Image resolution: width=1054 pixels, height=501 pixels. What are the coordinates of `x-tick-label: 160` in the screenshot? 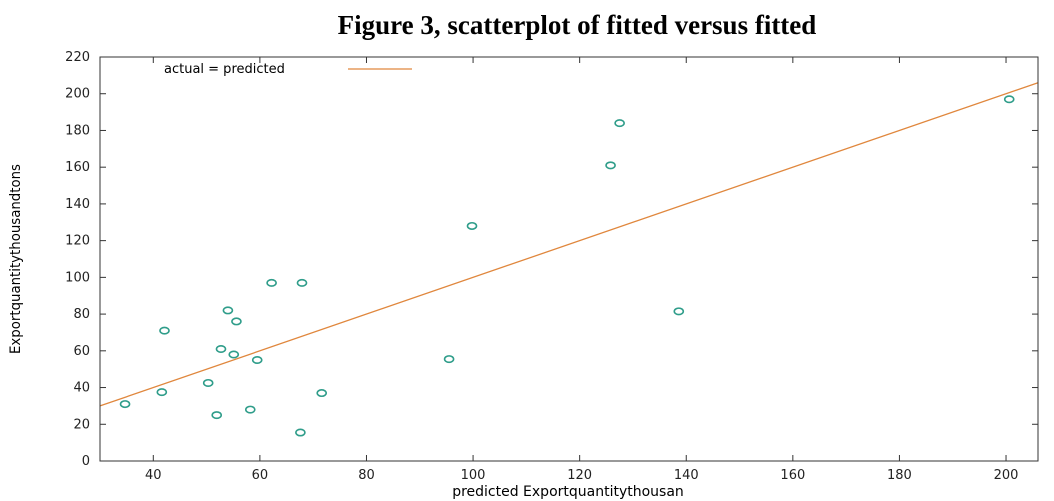 It's located at (792, 475).